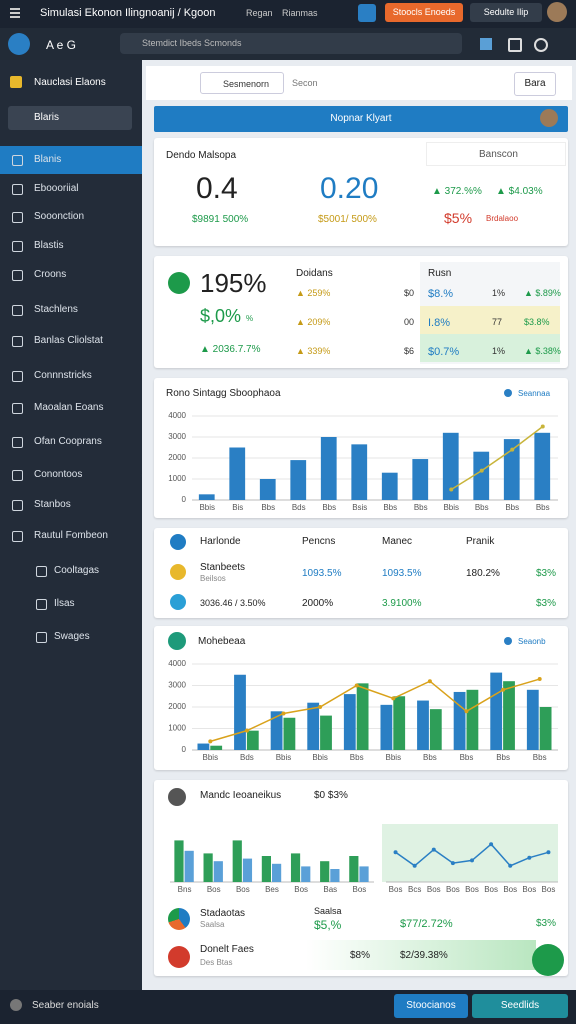 The image size is (576, 1024). I want to click on cell: Stanbeets, so click(223, 567).